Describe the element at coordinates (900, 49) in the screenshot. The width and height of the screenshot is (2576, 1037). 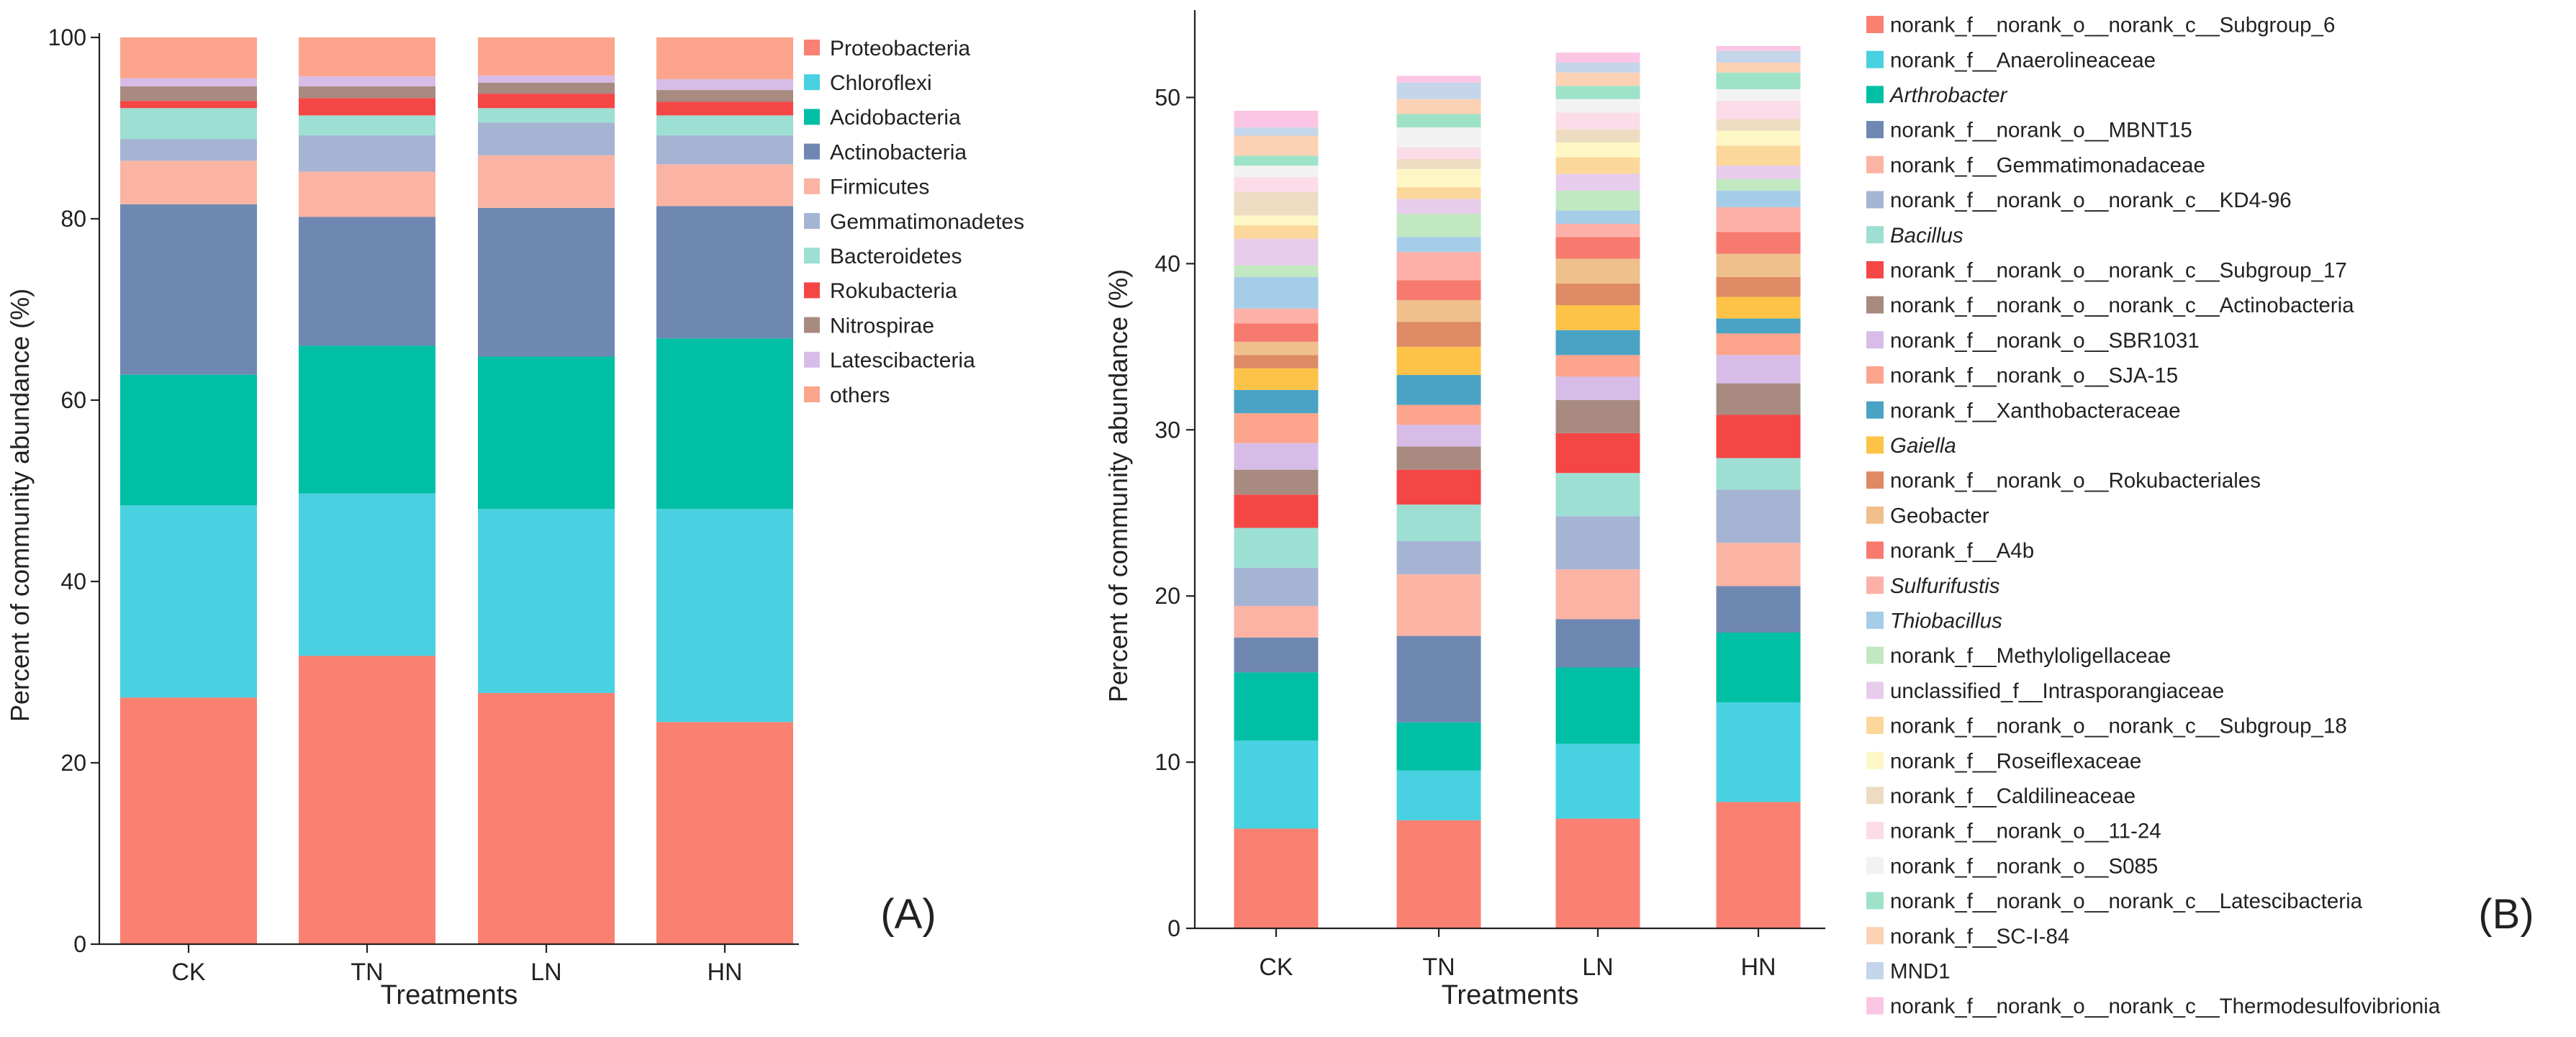
I see `legend-label: Proteobacteria` at that location.